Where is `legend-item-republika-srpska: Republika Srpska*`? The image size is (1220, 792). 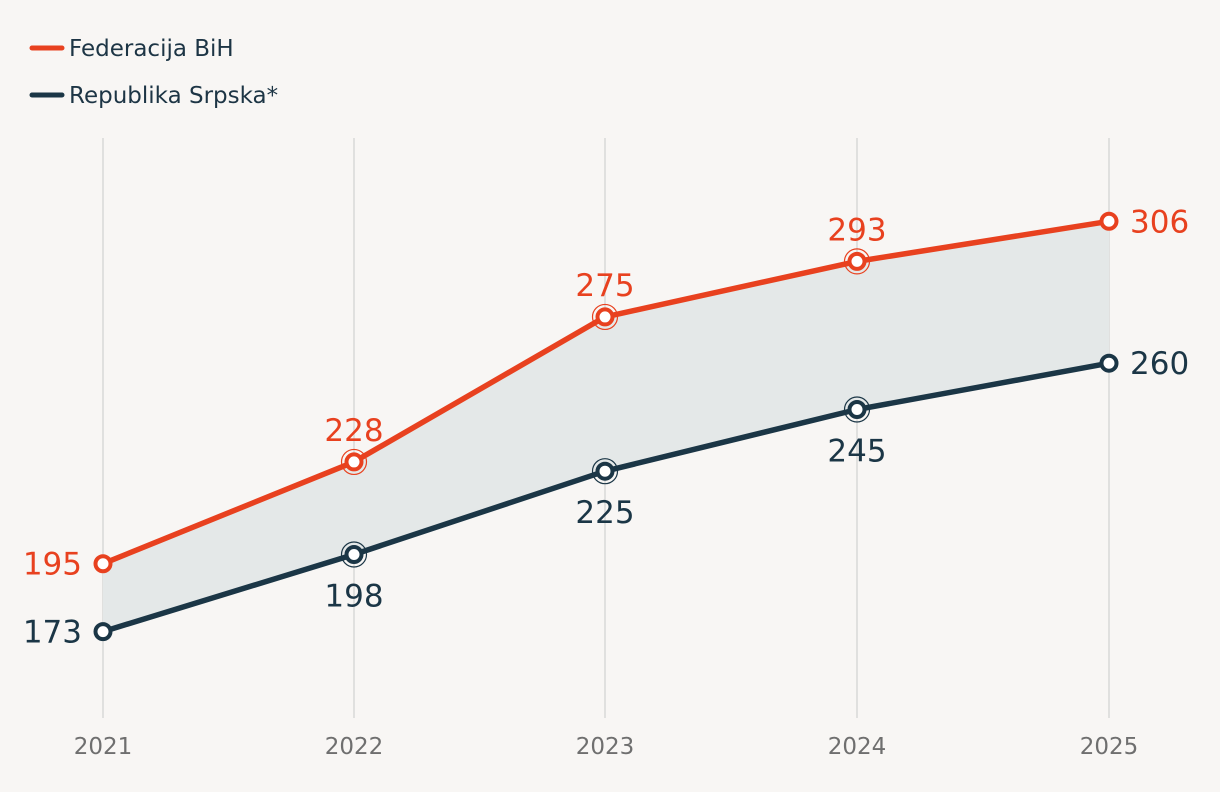
legend-item-republika-srpska: Republika Srpska* is located at coordinates (153, 96).